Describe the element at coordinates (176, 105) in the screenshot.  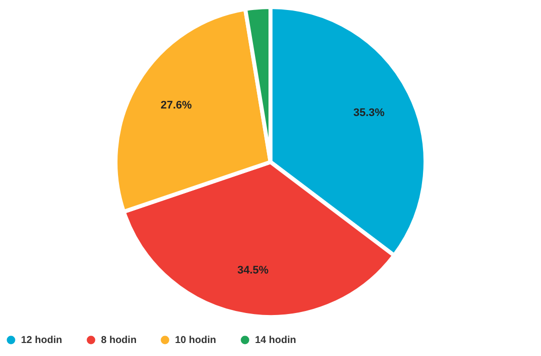
I see `data-label: 27.6%` at that location.